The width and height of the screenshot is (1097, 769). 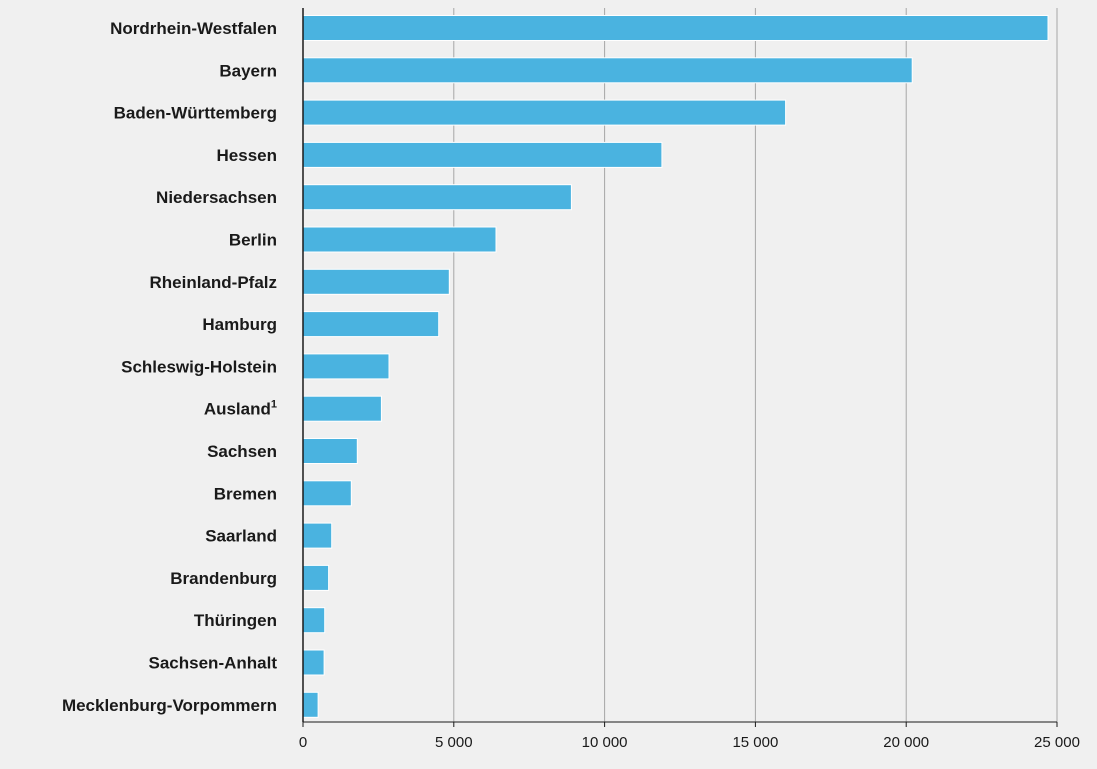 I want to click on bar-brandenburg, so click(x=316, y=577).